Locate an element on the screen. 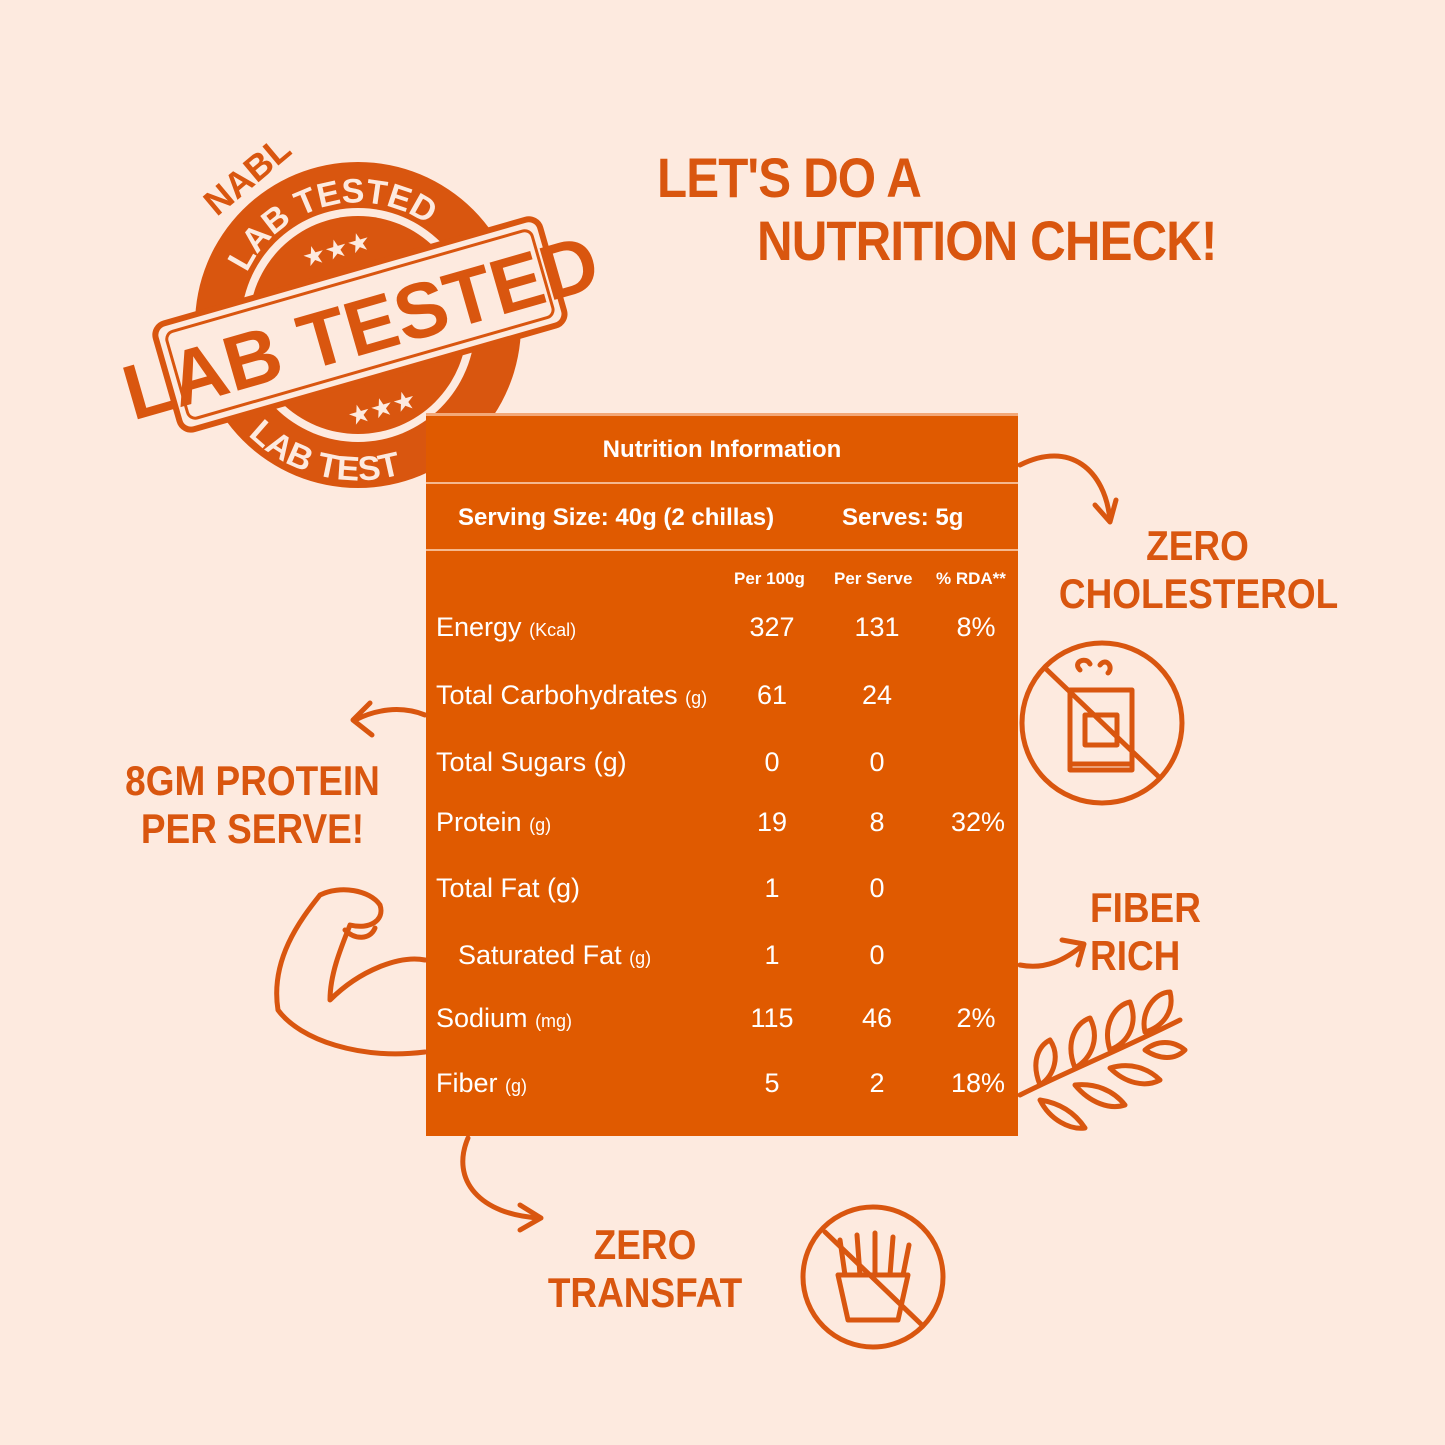 The width and height of the screenshot is (1445, 1445). callout-line: CHOLESTEROL is located at coordinates (1198, 593).